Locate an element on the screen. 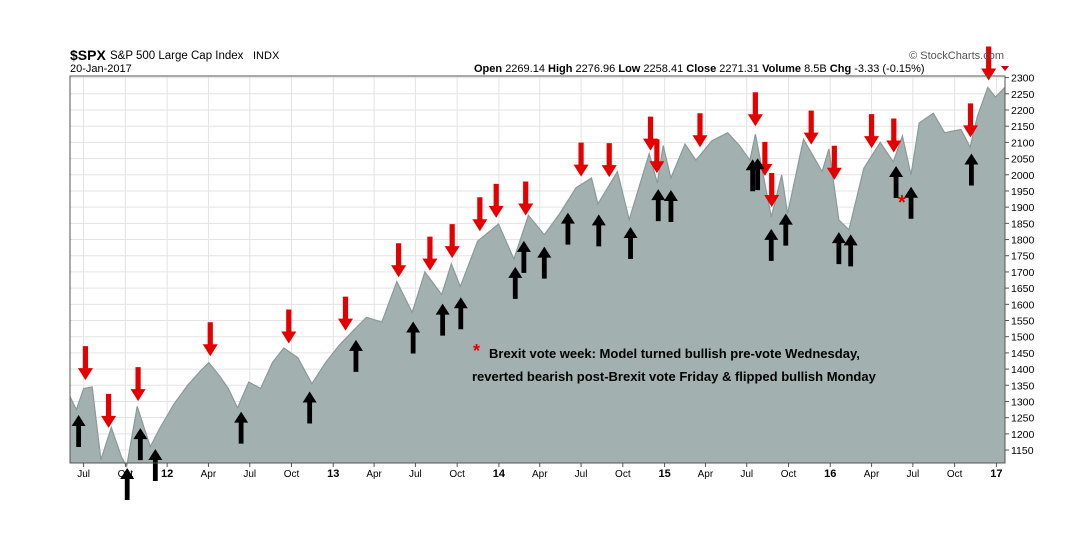 The image size is (1080, 547). y-tick-label: 2050 is located at coordinates (1023, 160).